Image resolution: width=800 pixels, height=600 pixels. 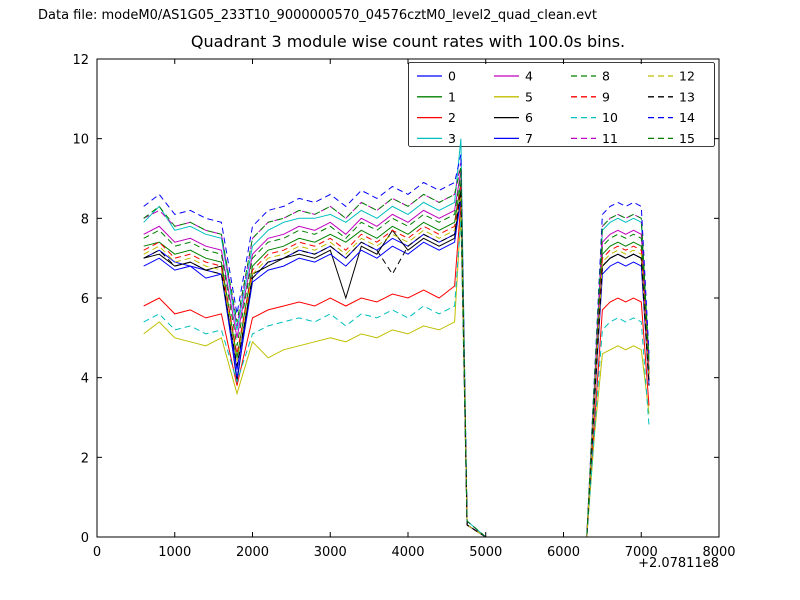 What do you see at coordinates (687, 96) in the screenshot?
I see `legend-label-13: 13` at bounding box center [687, 96].